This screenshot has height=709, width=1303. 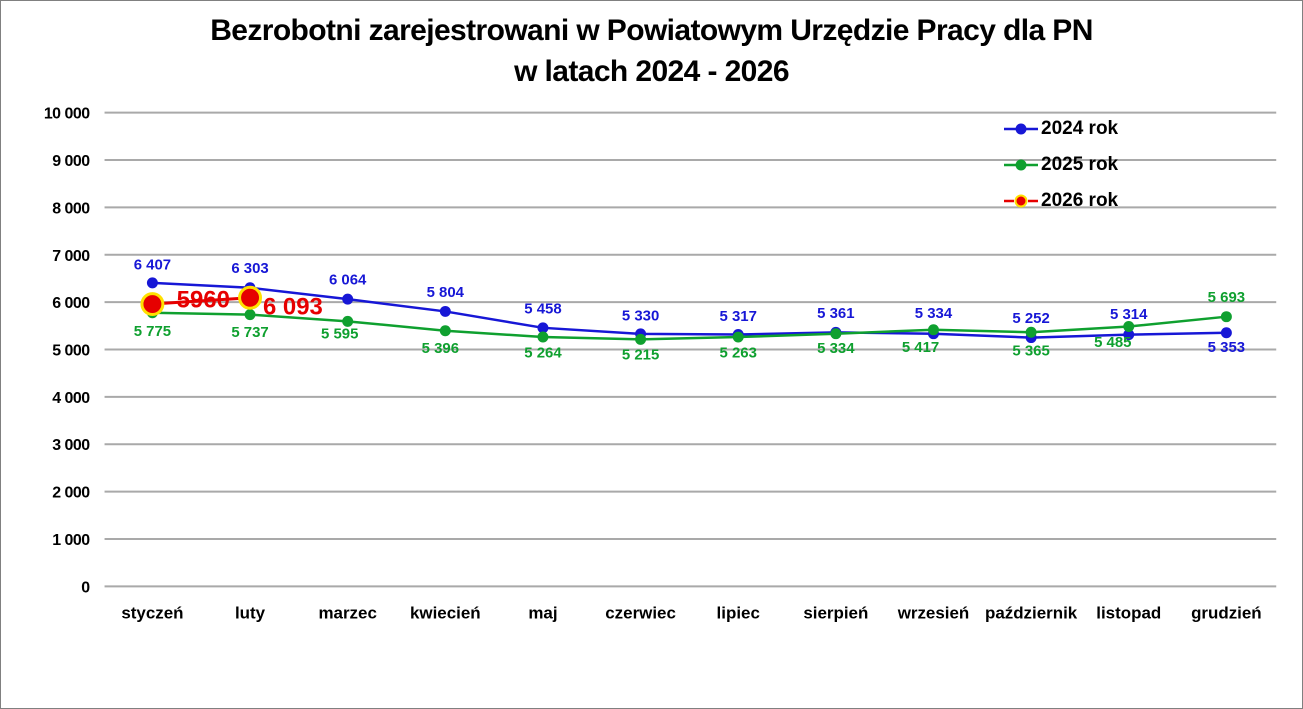 What do you see at coordinates (71, 208) in the screenshot?
I see `y-tick-label: 8 000` at bounding box center [71, 208].